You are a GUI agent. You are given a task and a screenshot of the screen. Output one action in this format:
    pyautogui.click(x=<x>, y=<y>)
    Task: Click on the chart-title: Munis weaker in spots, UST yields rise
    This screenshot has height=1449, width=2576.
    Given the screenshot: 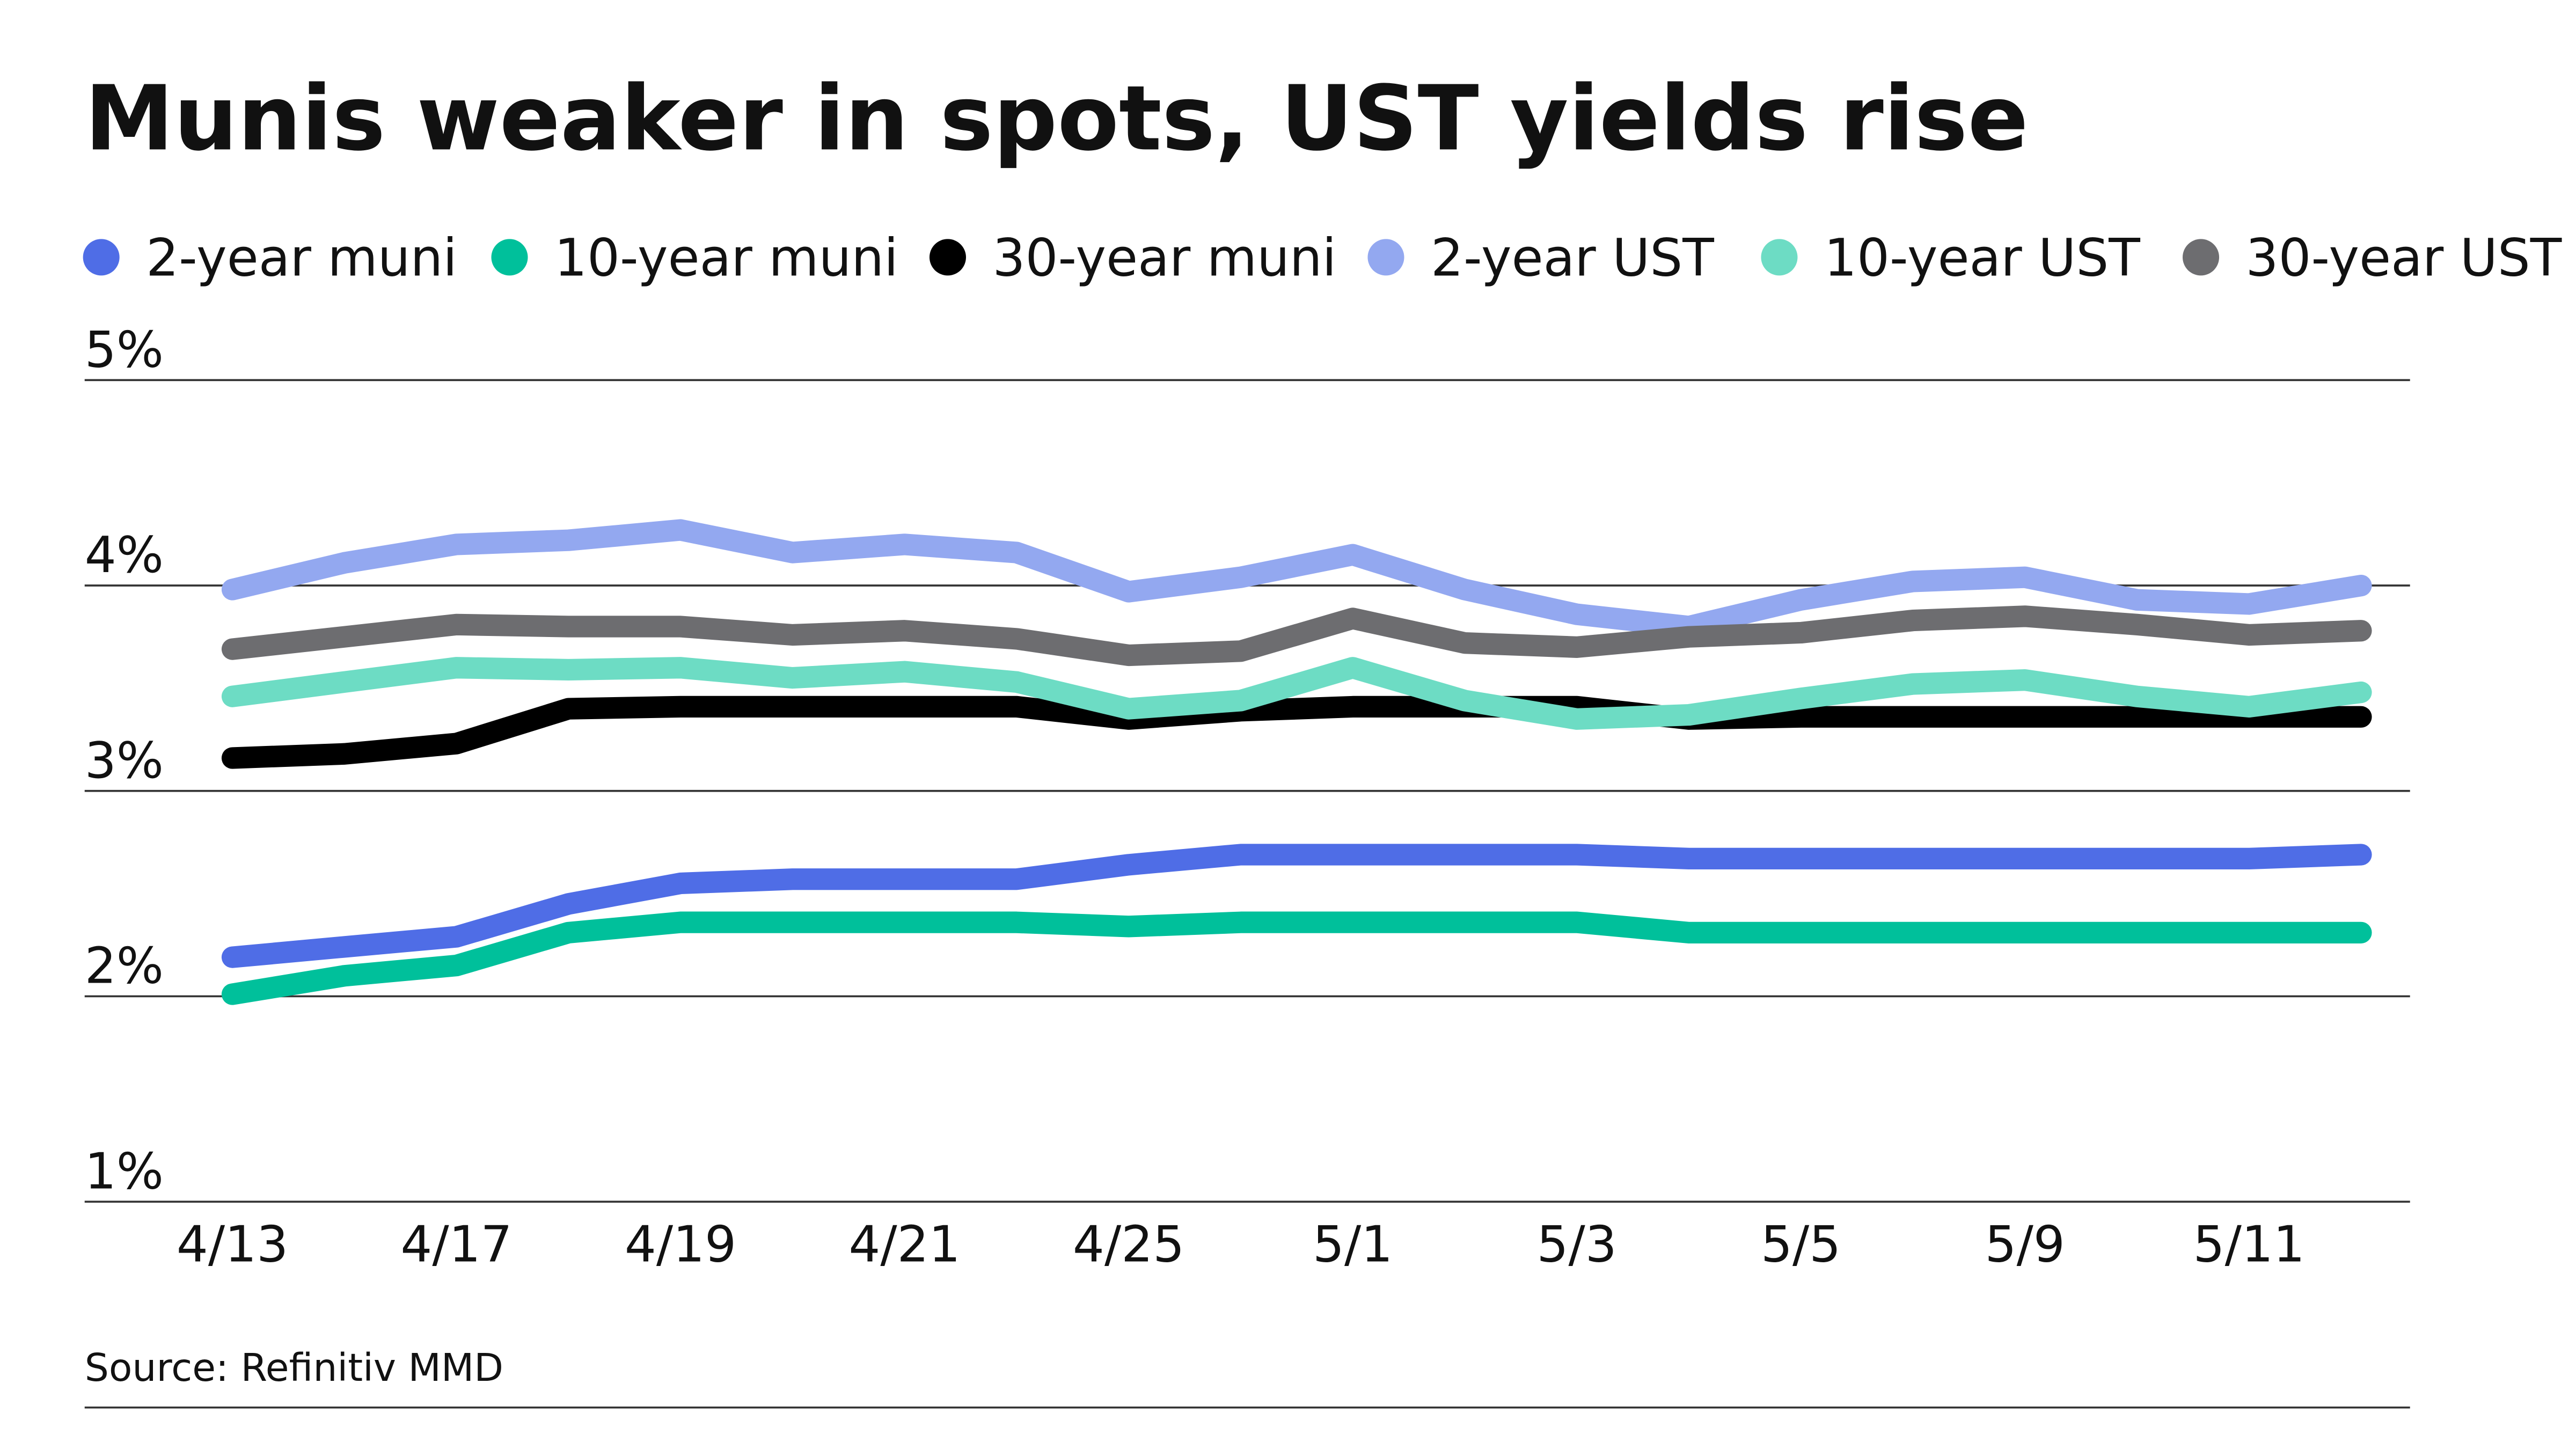 What is the action you would take?
    pyautogui.click(x=1057, y=119)
    